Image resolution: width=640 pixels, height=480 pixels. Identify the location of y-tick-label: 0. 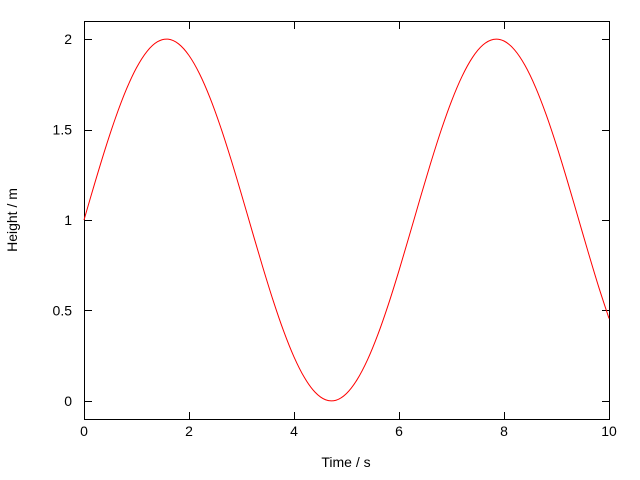
(68, 401).